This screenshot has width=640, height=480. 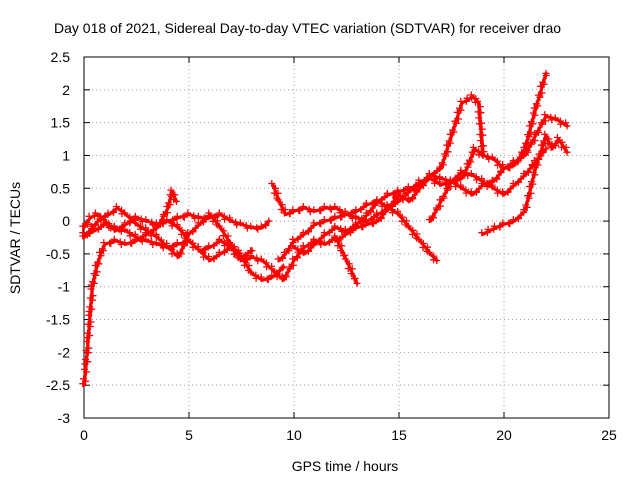 What do you see at coordinates (64, 352) in the screenshot?
I see `y-tick-label: -2` at bounding box center [64, 352].